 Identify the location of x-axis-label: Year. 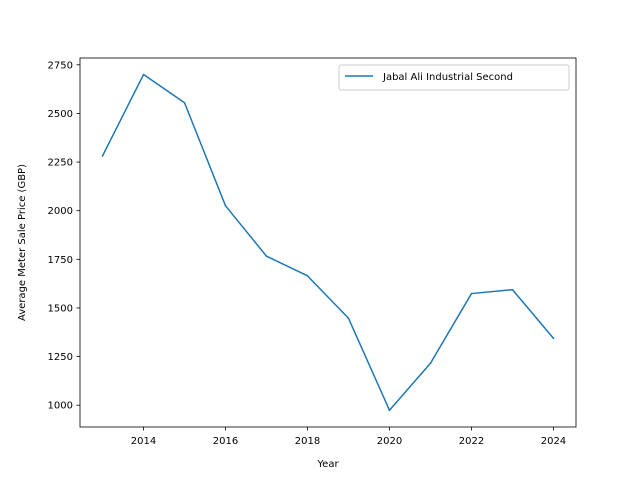
(327, 464).